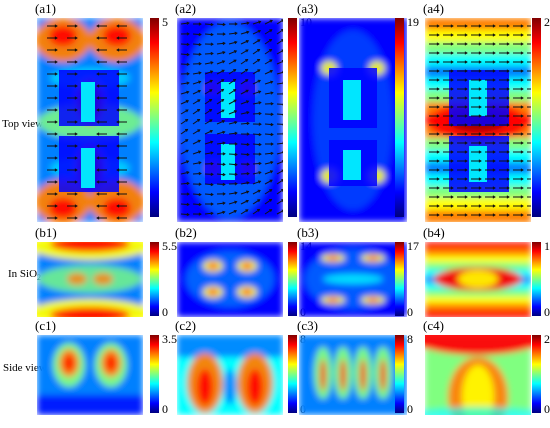 The height and width of the screenshot is (428, 550). I want to click on colorbar-min-b3: 0, so click(410, 312).